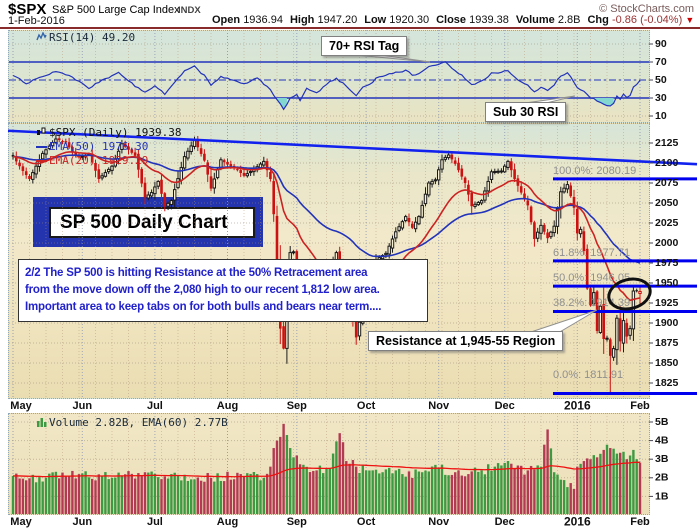 The image size is (700, 530). What do you see at coordinates (92, 160) in the screenshot?
I see `ema20-legend: EMA(20) 1929.29` at bounding box center [92, 160].